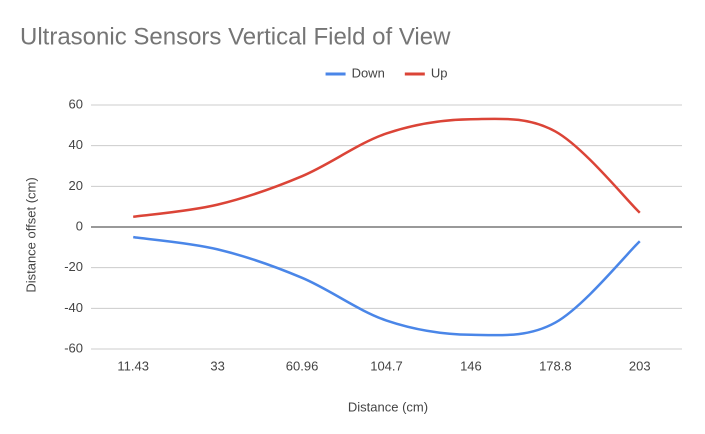  Describe the element at coordinates (217, 365) in the screenshot. I see `x-tick-label: 33` at that location.